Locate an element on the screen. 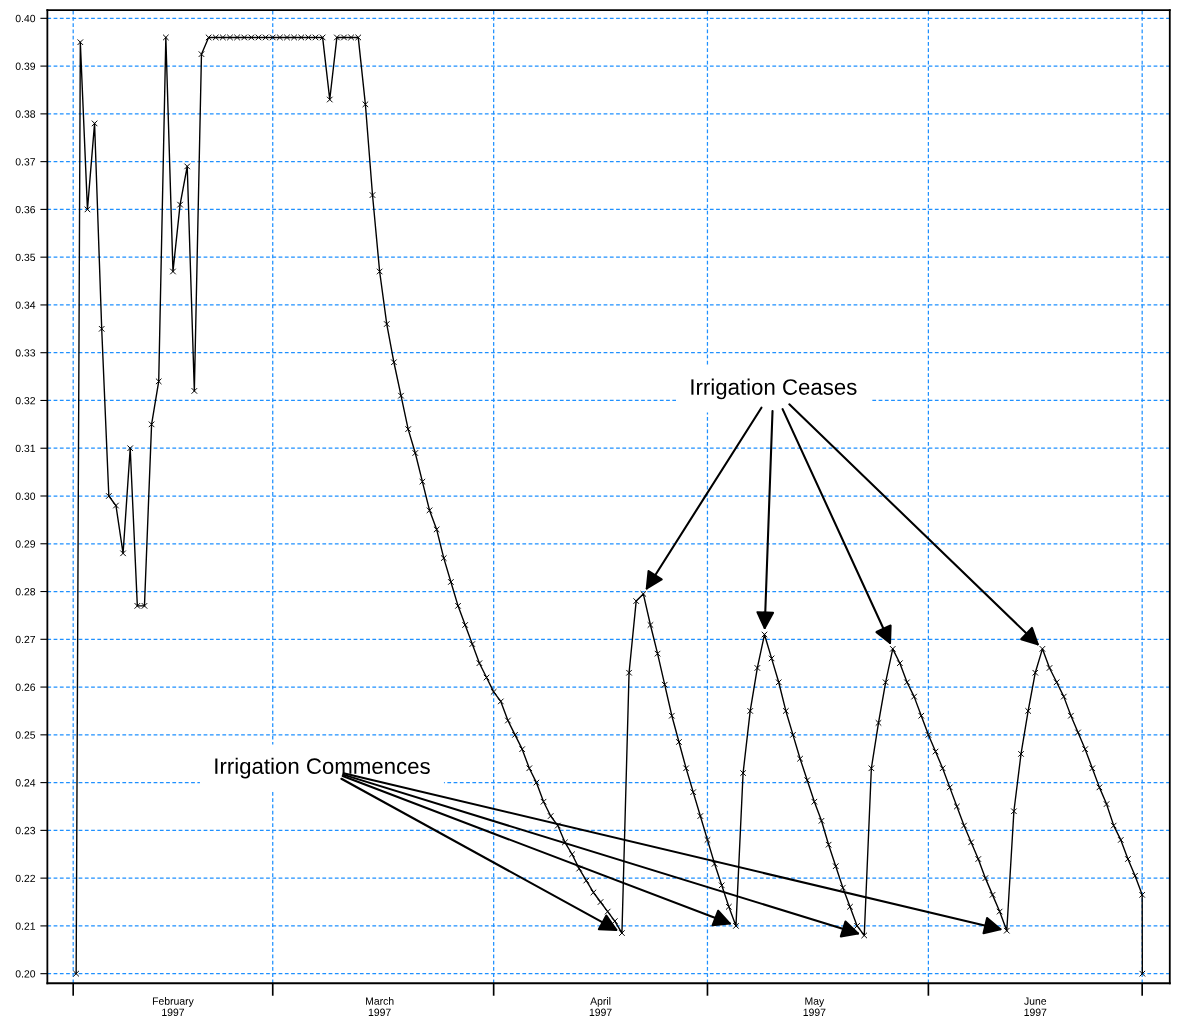 The height and width of the screenshot is (1021, 1184). y-tick-label: 0.25 is located at coordinates (25, 735).